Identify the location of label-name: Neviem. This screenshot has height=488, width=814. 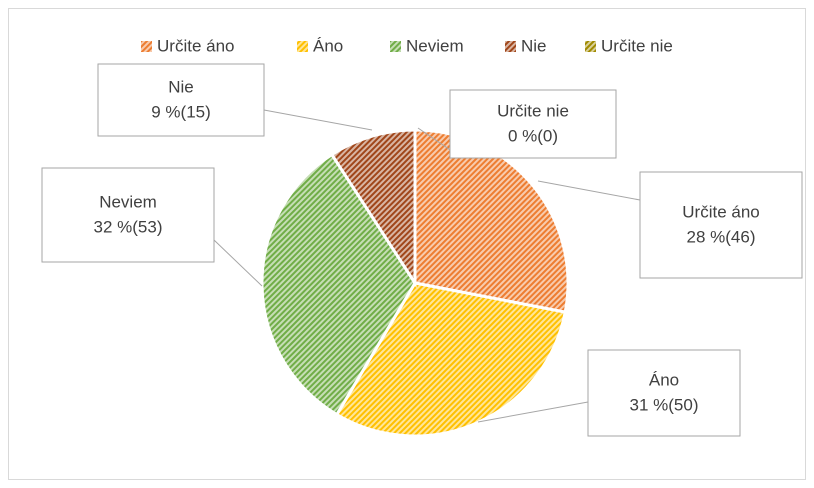
(128, 201).